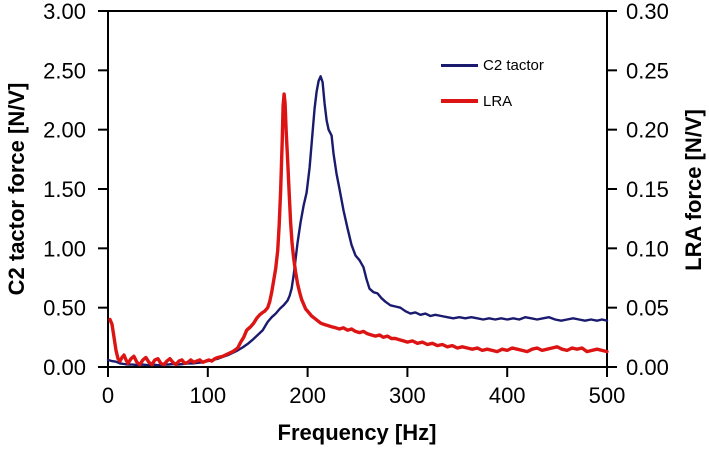  I want to click on legend-line-swatch-c2-tactor, so click(459, 65).